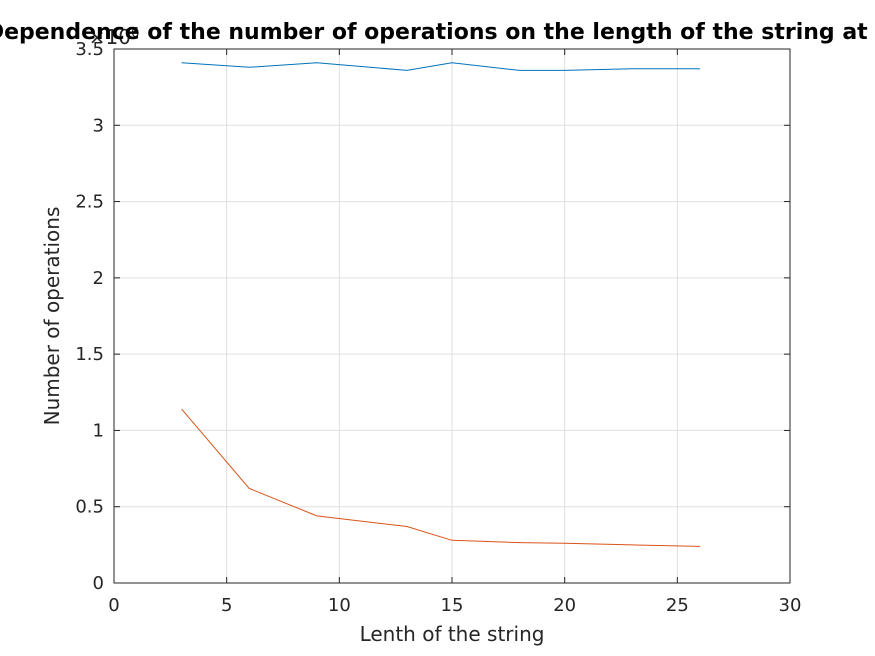 Image resolution: width=875 pixels, height=656 pixels. I want to click on y-axis-label: Number of operations, so click(52, 316).